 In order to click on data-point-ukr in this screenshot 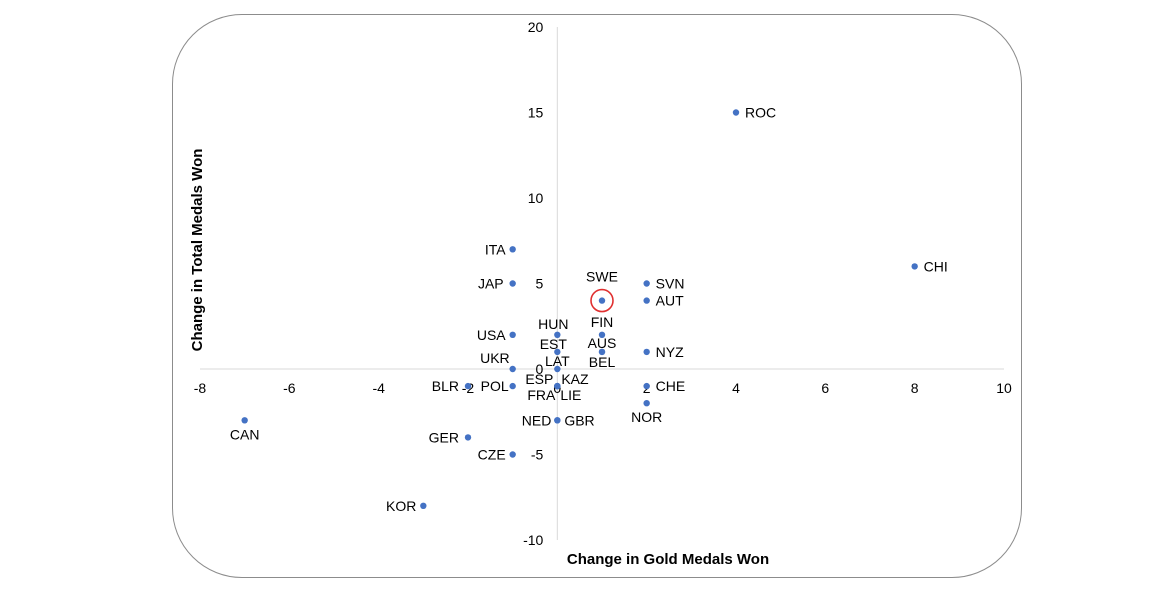, I will do `click(512, 369)`.